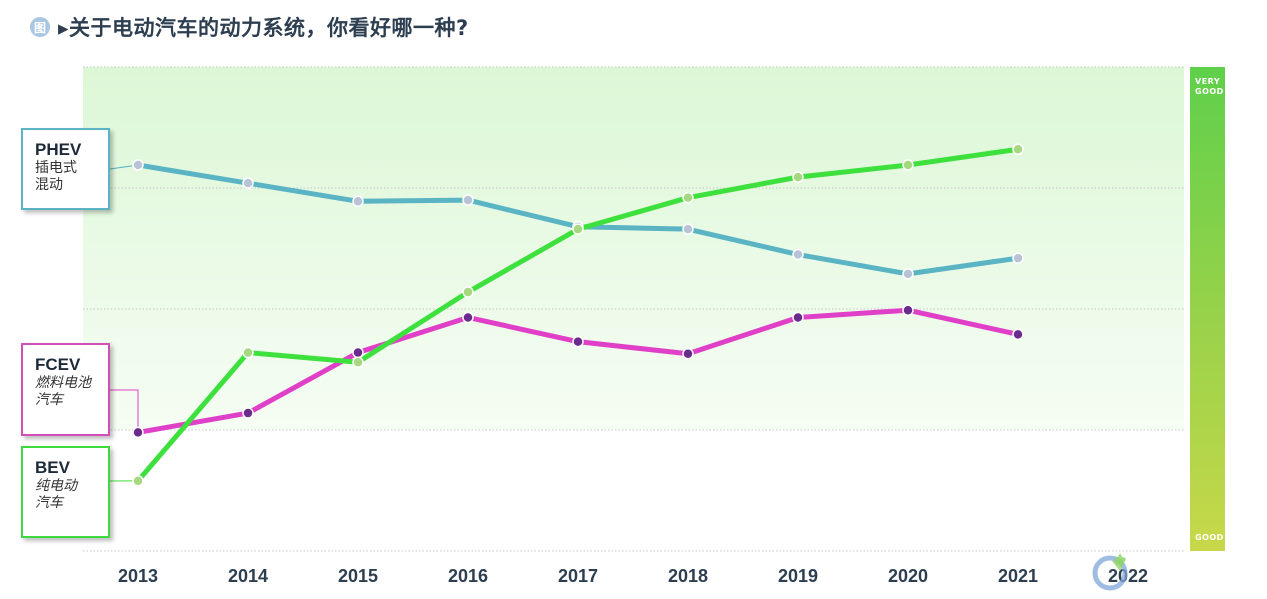 Image resolution: width=1267 pixels, height=599 pixels. Describe the element at coordinates (468, 200) in the screenshot. I see `point-phev-2016` at that location.